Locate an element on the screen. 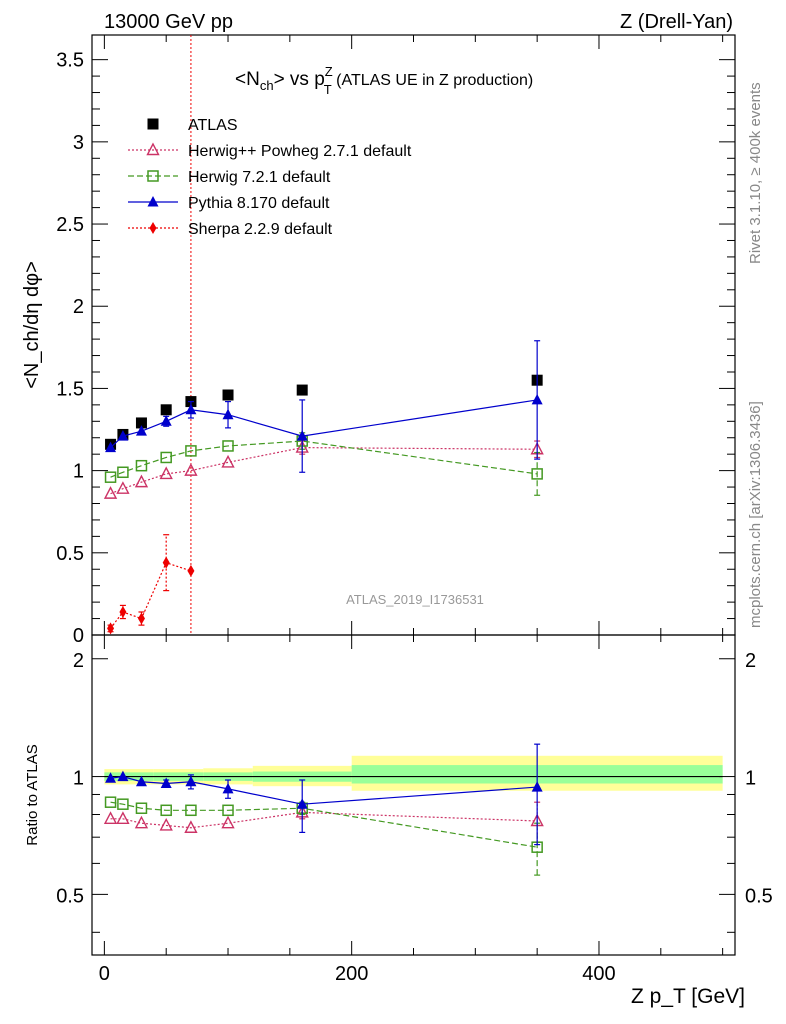 The width and height of the screenshot is (786, 1024). y-axis-label-ratio: Ratio to ATLAS is located at coordinates (32, 794).